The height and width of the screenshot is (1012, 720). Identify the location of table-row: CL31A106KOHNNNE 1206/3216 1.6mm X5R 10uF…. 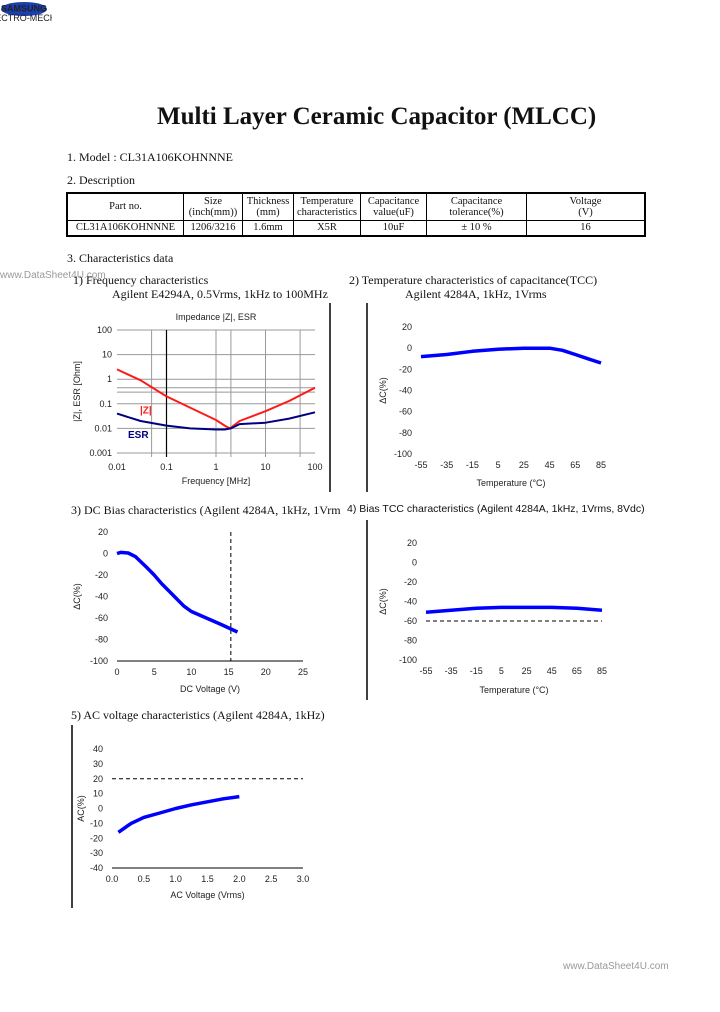
(356, 228).